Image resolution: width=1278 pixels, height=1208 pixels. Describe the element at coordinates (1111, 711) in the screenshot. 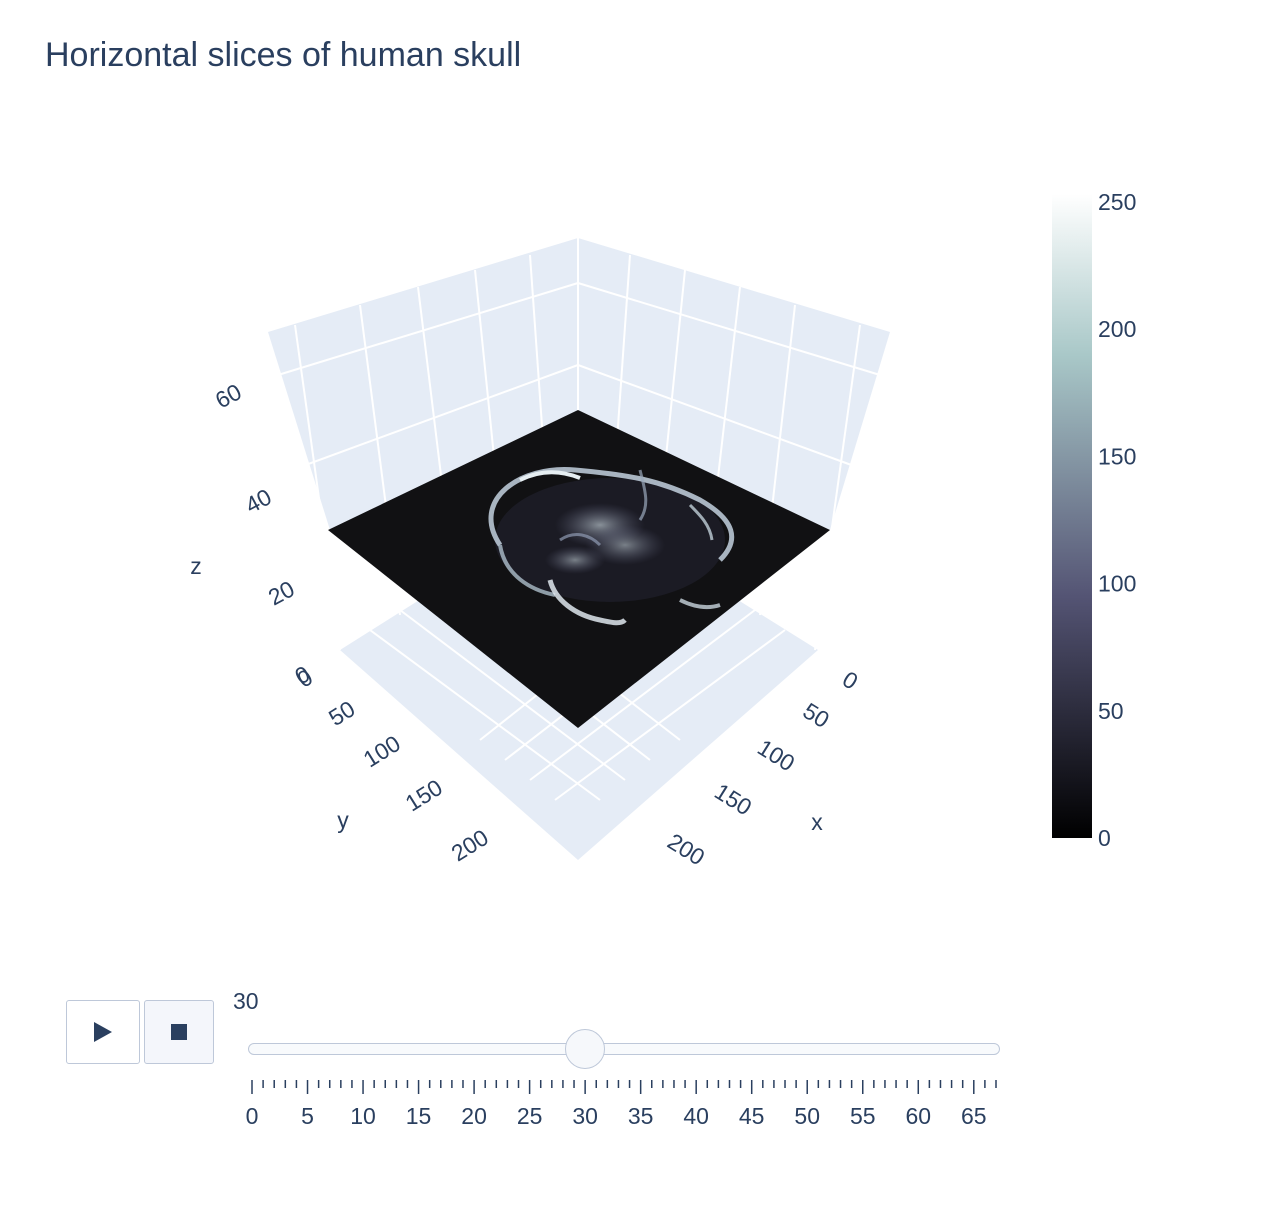

I see `colorbar-tick: 50` at that location.